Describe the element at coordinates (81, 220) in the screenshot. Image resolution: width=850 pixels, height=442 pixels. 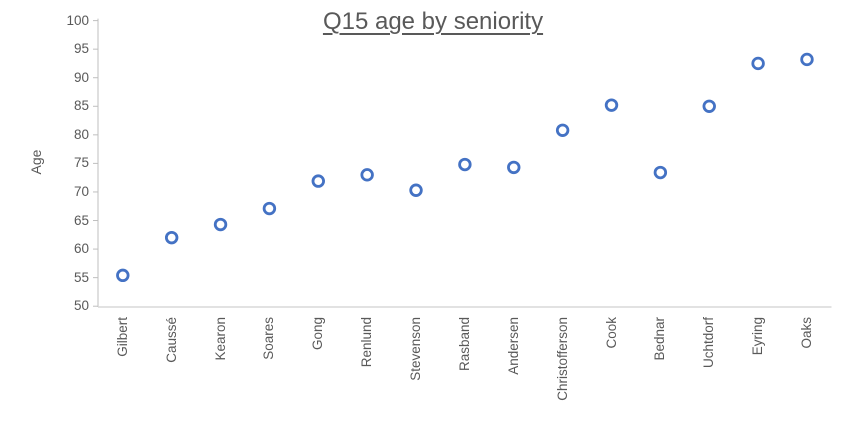
I see `y-axis-tick-label: 65` at that location.